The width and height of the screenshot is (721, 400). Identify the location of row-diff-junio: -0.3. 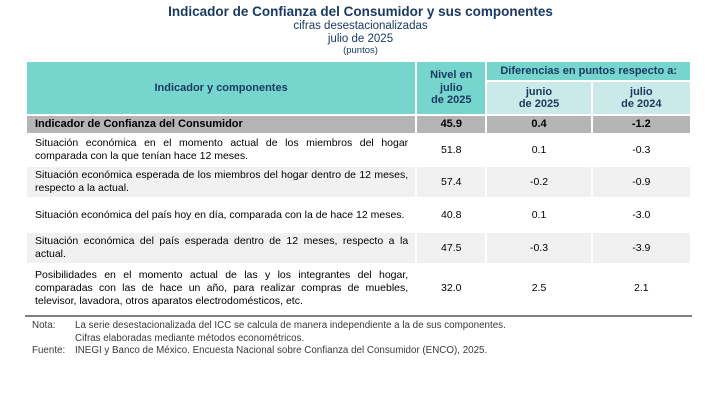
(539, 248).